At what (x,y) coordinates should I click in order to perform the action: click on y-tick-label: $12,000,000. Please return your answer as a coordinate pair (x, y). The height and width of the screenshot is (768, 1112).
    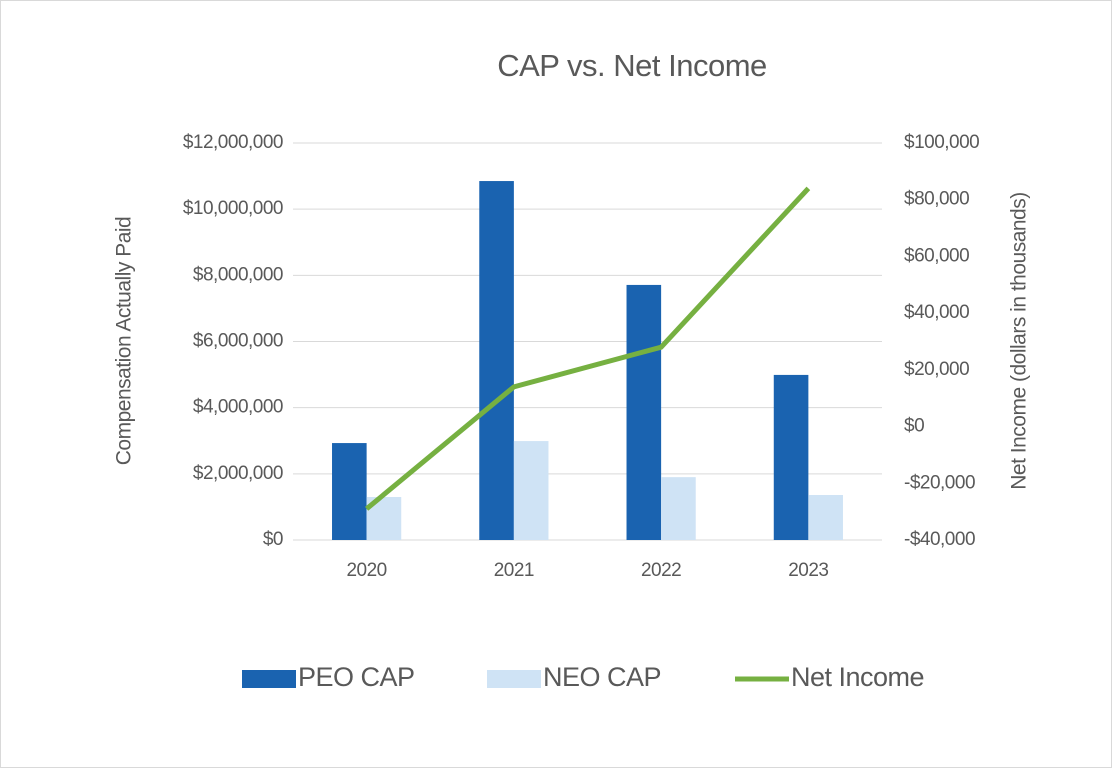
    Looking at the image, I should click on (233, 142).